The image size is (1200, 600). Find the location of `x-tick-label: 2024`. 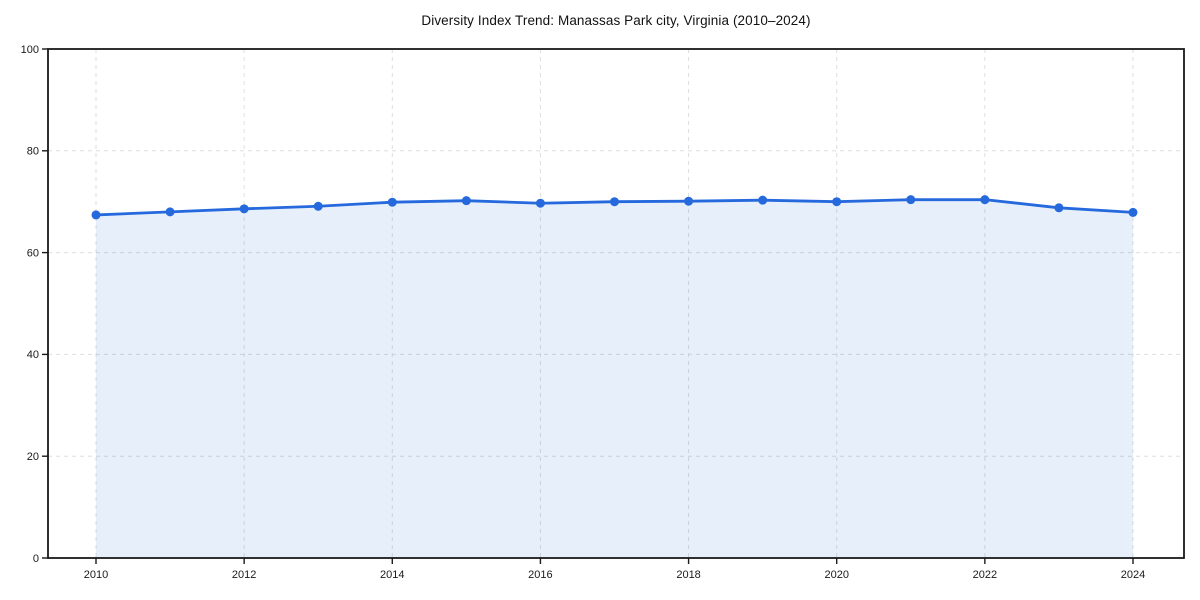

x-tick-label: 2024 is located at coordinates (1133, 575).